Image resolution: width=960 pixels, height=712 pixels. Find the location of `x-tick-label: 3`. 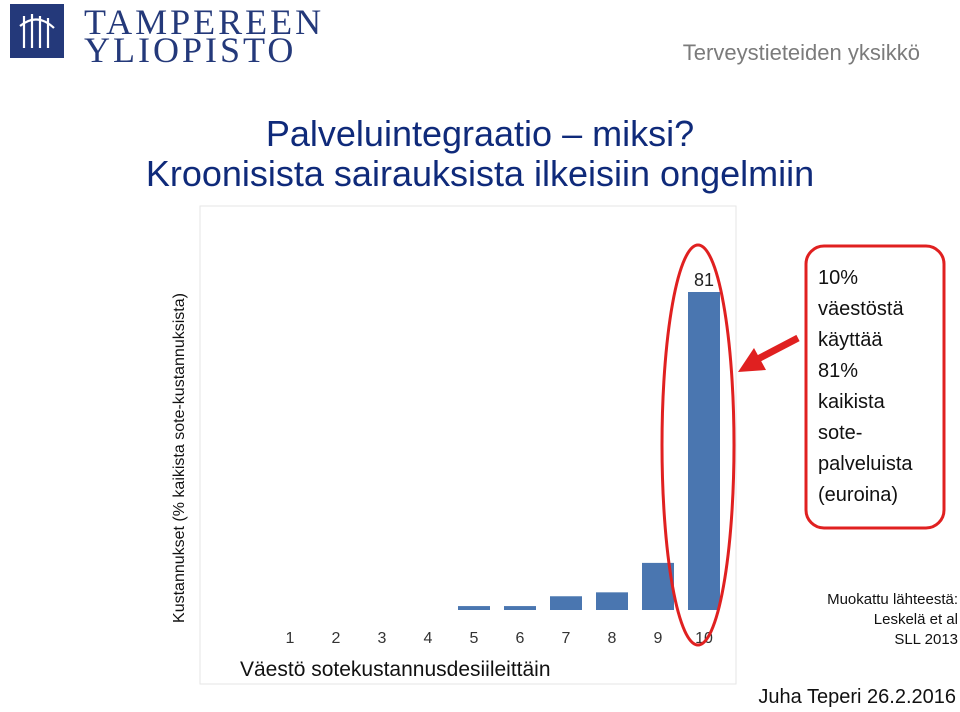

x-tick-label: 3 is located at coordinates (382, 638).